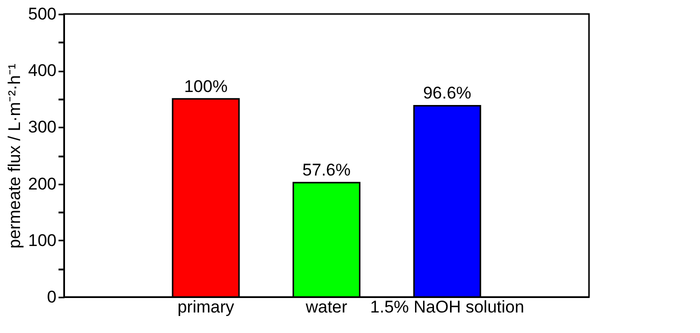 Image resolution: width=700 pixels, height=333 pixels. I want to click on y-axis-title: permeate flux / L·m⁻²·h⁻¹, so click(14, 155).